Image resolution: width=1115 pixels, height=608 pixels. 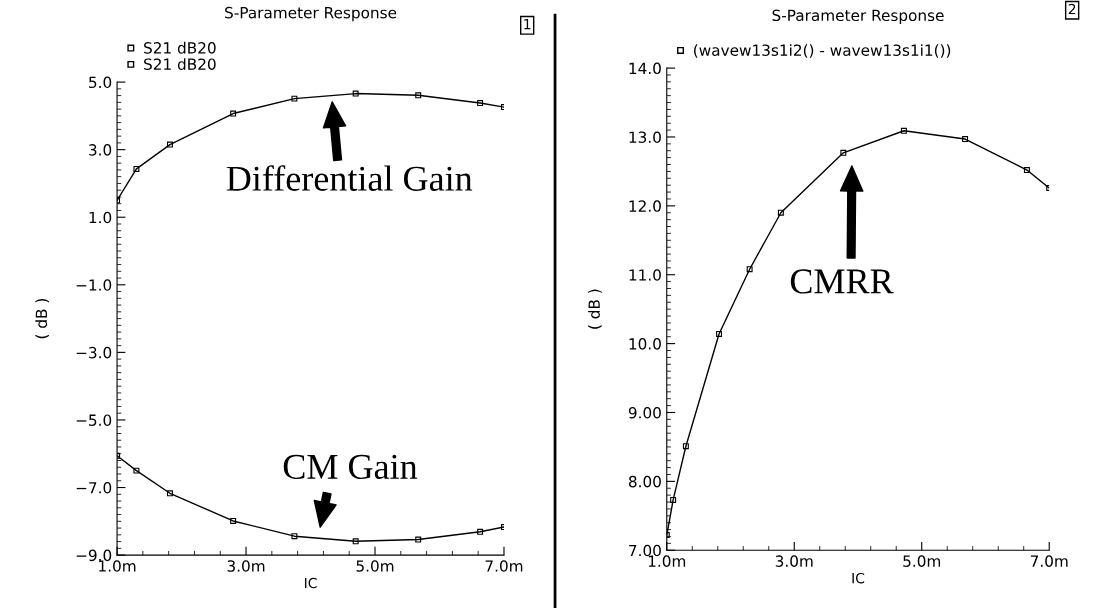 What do you see at coordinates (94, 555) in the screenshot?
I see `y-tick-label: −9.0` at bounding box center [94, 555].